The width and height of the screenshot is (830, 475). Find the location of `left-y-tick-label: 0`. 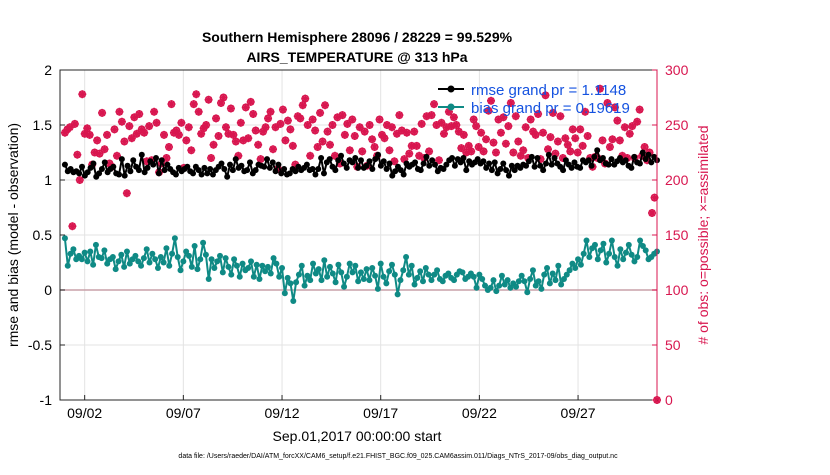

left-y-tick-label: 0 is located at coordinates (48, 290).